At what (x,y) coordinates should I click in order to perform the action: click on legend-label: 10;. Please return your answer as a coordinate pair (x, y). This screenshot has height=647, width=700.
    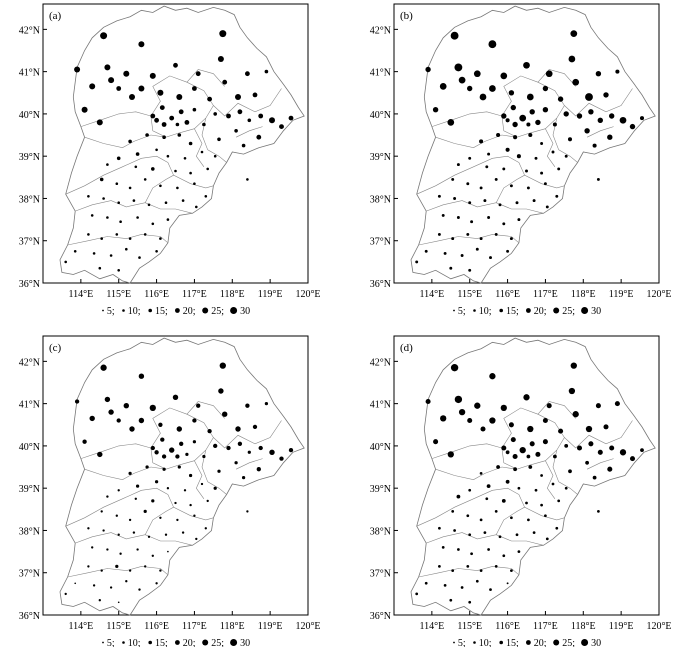
    Looking at the image, I should click on (134, 311).